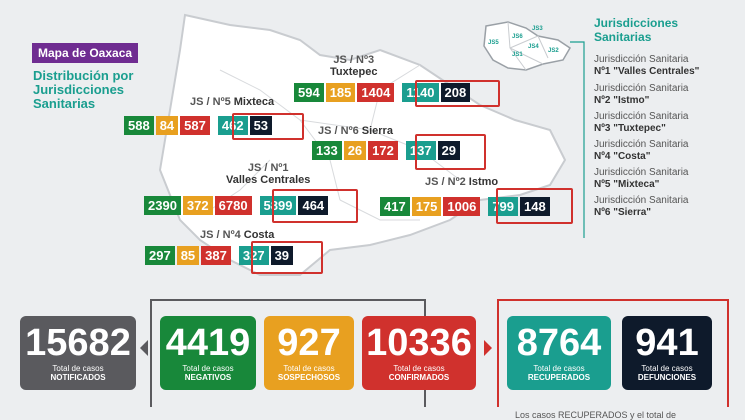 This screenshot has height=420, width=745. Describe the element at coordinates (488, 348) in the screenshot. I see `arrow-right-icon` at that location.